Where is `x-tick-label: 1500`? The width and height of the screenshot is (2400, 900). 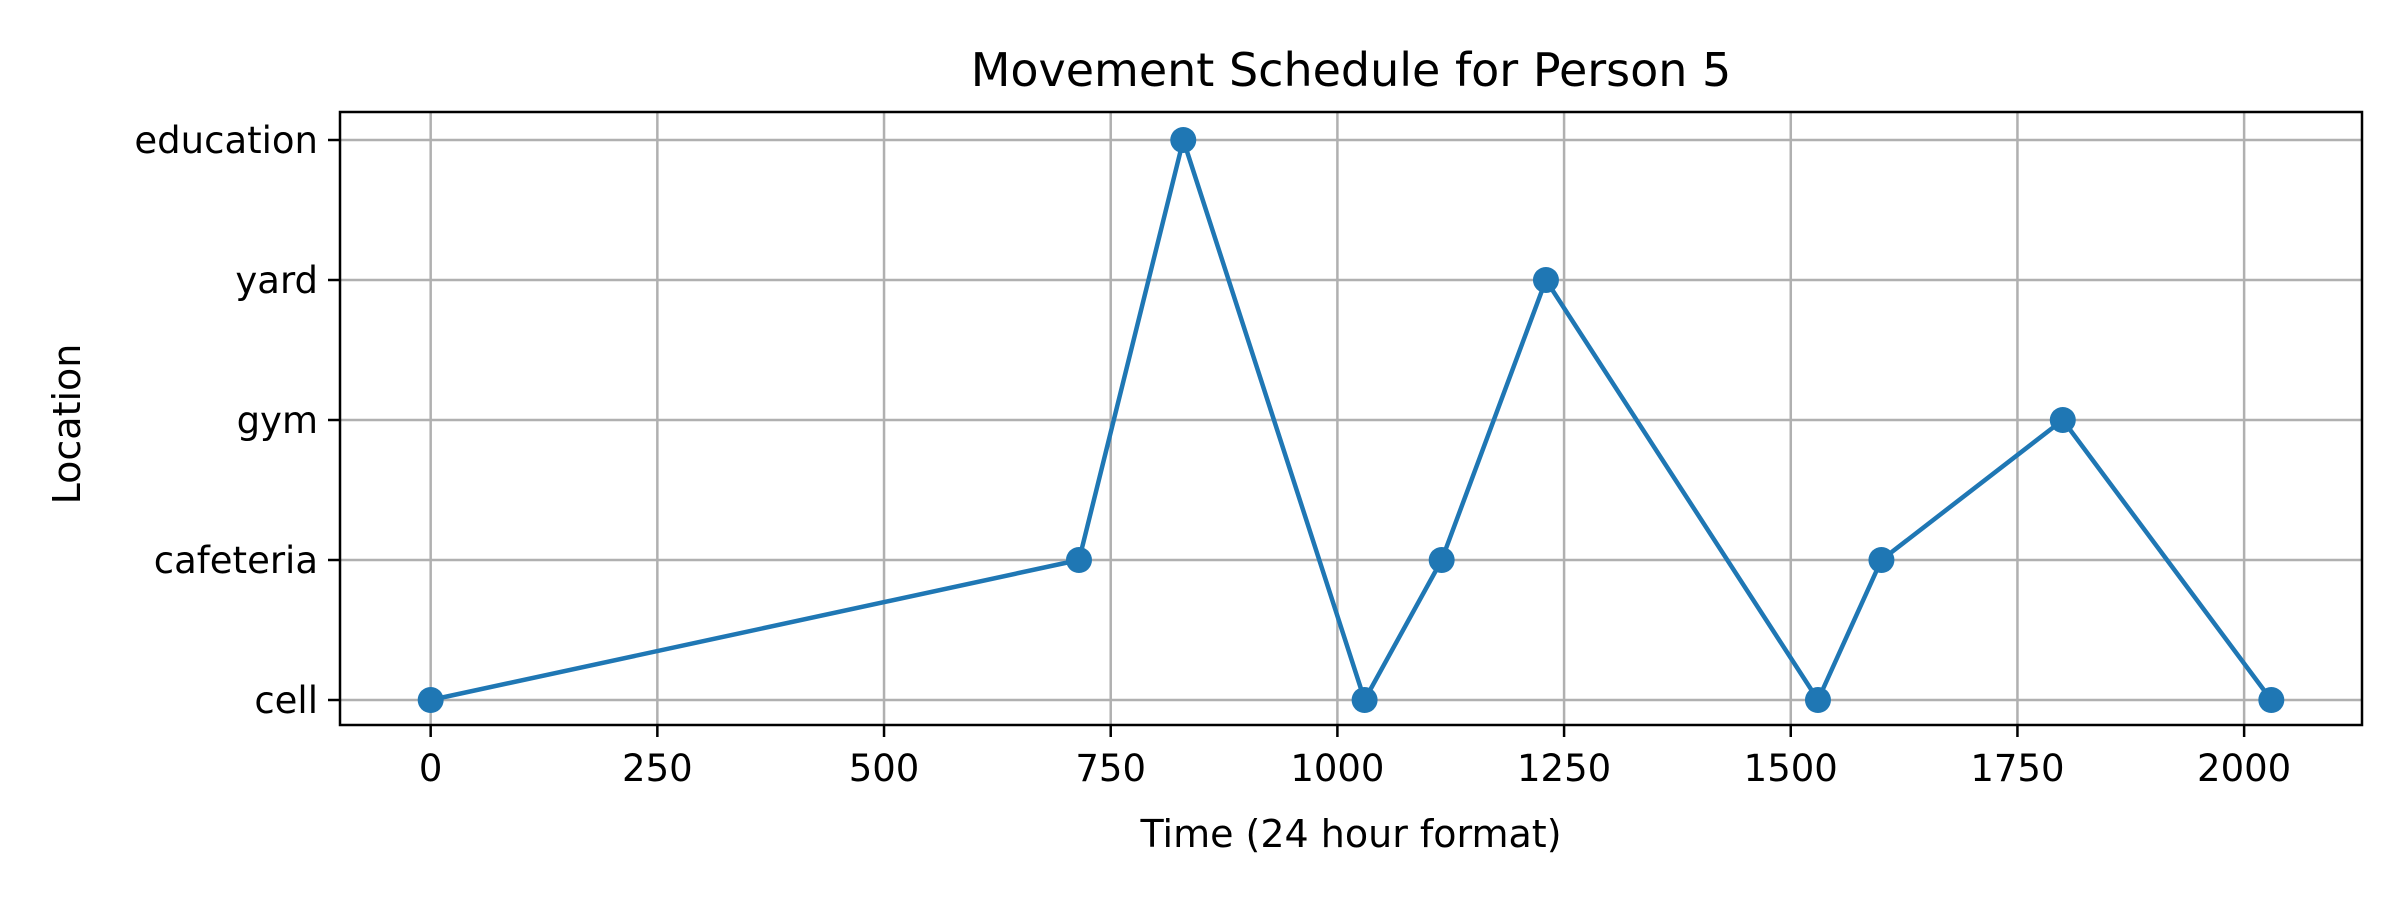 x-tick-label: 1500 is located at coordinates (1791, 768).